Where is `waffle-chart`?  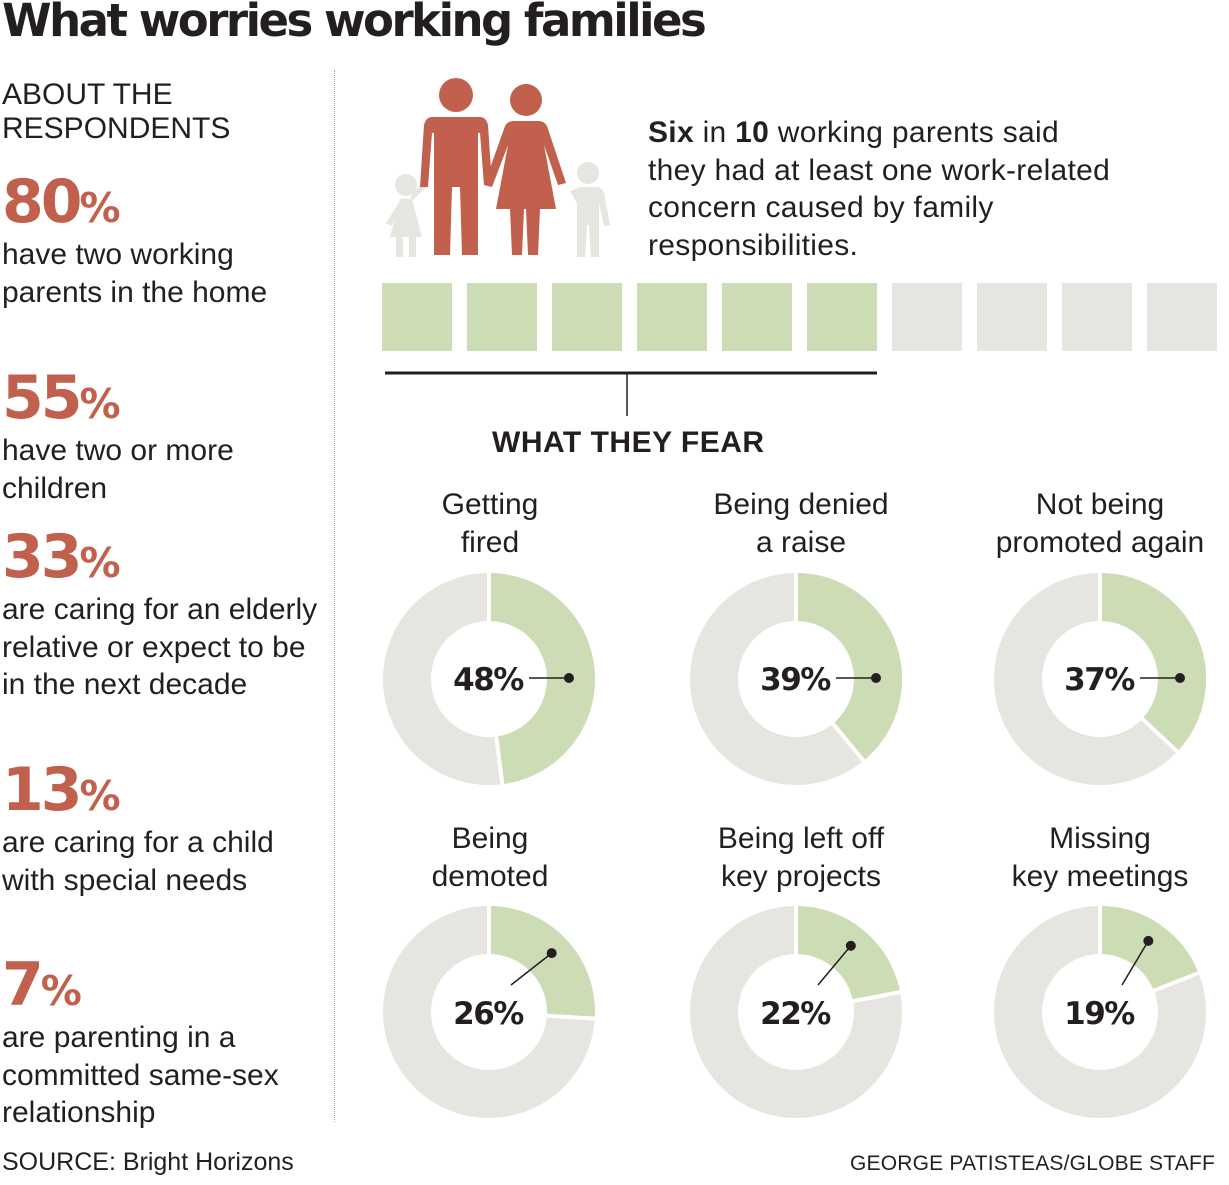
waffle-chart is located at coordinates (799, 349).